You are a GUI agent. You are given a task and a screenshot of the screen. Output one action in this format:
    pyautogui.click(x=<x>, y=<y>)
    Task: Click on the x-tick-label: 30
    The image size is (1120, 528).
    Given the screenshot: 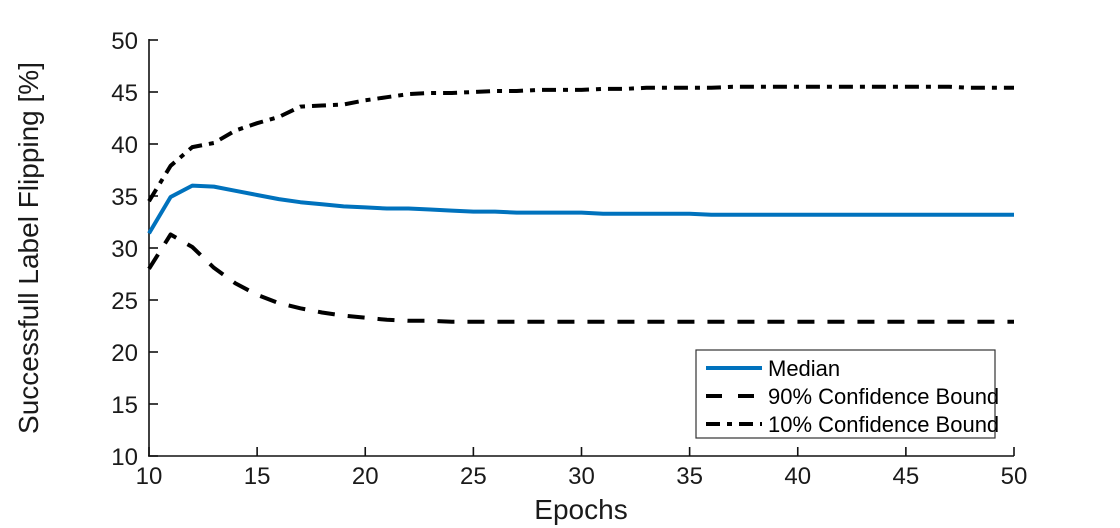 What is the action you would take?
    pyautogui.click(x=581, y=476)
    